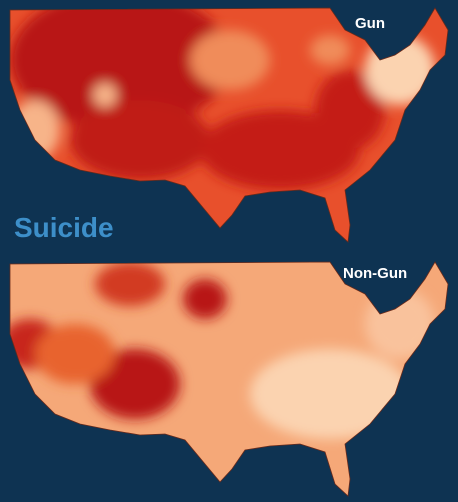  I want to click on map-label: Non-Gun, so click(375, 273).